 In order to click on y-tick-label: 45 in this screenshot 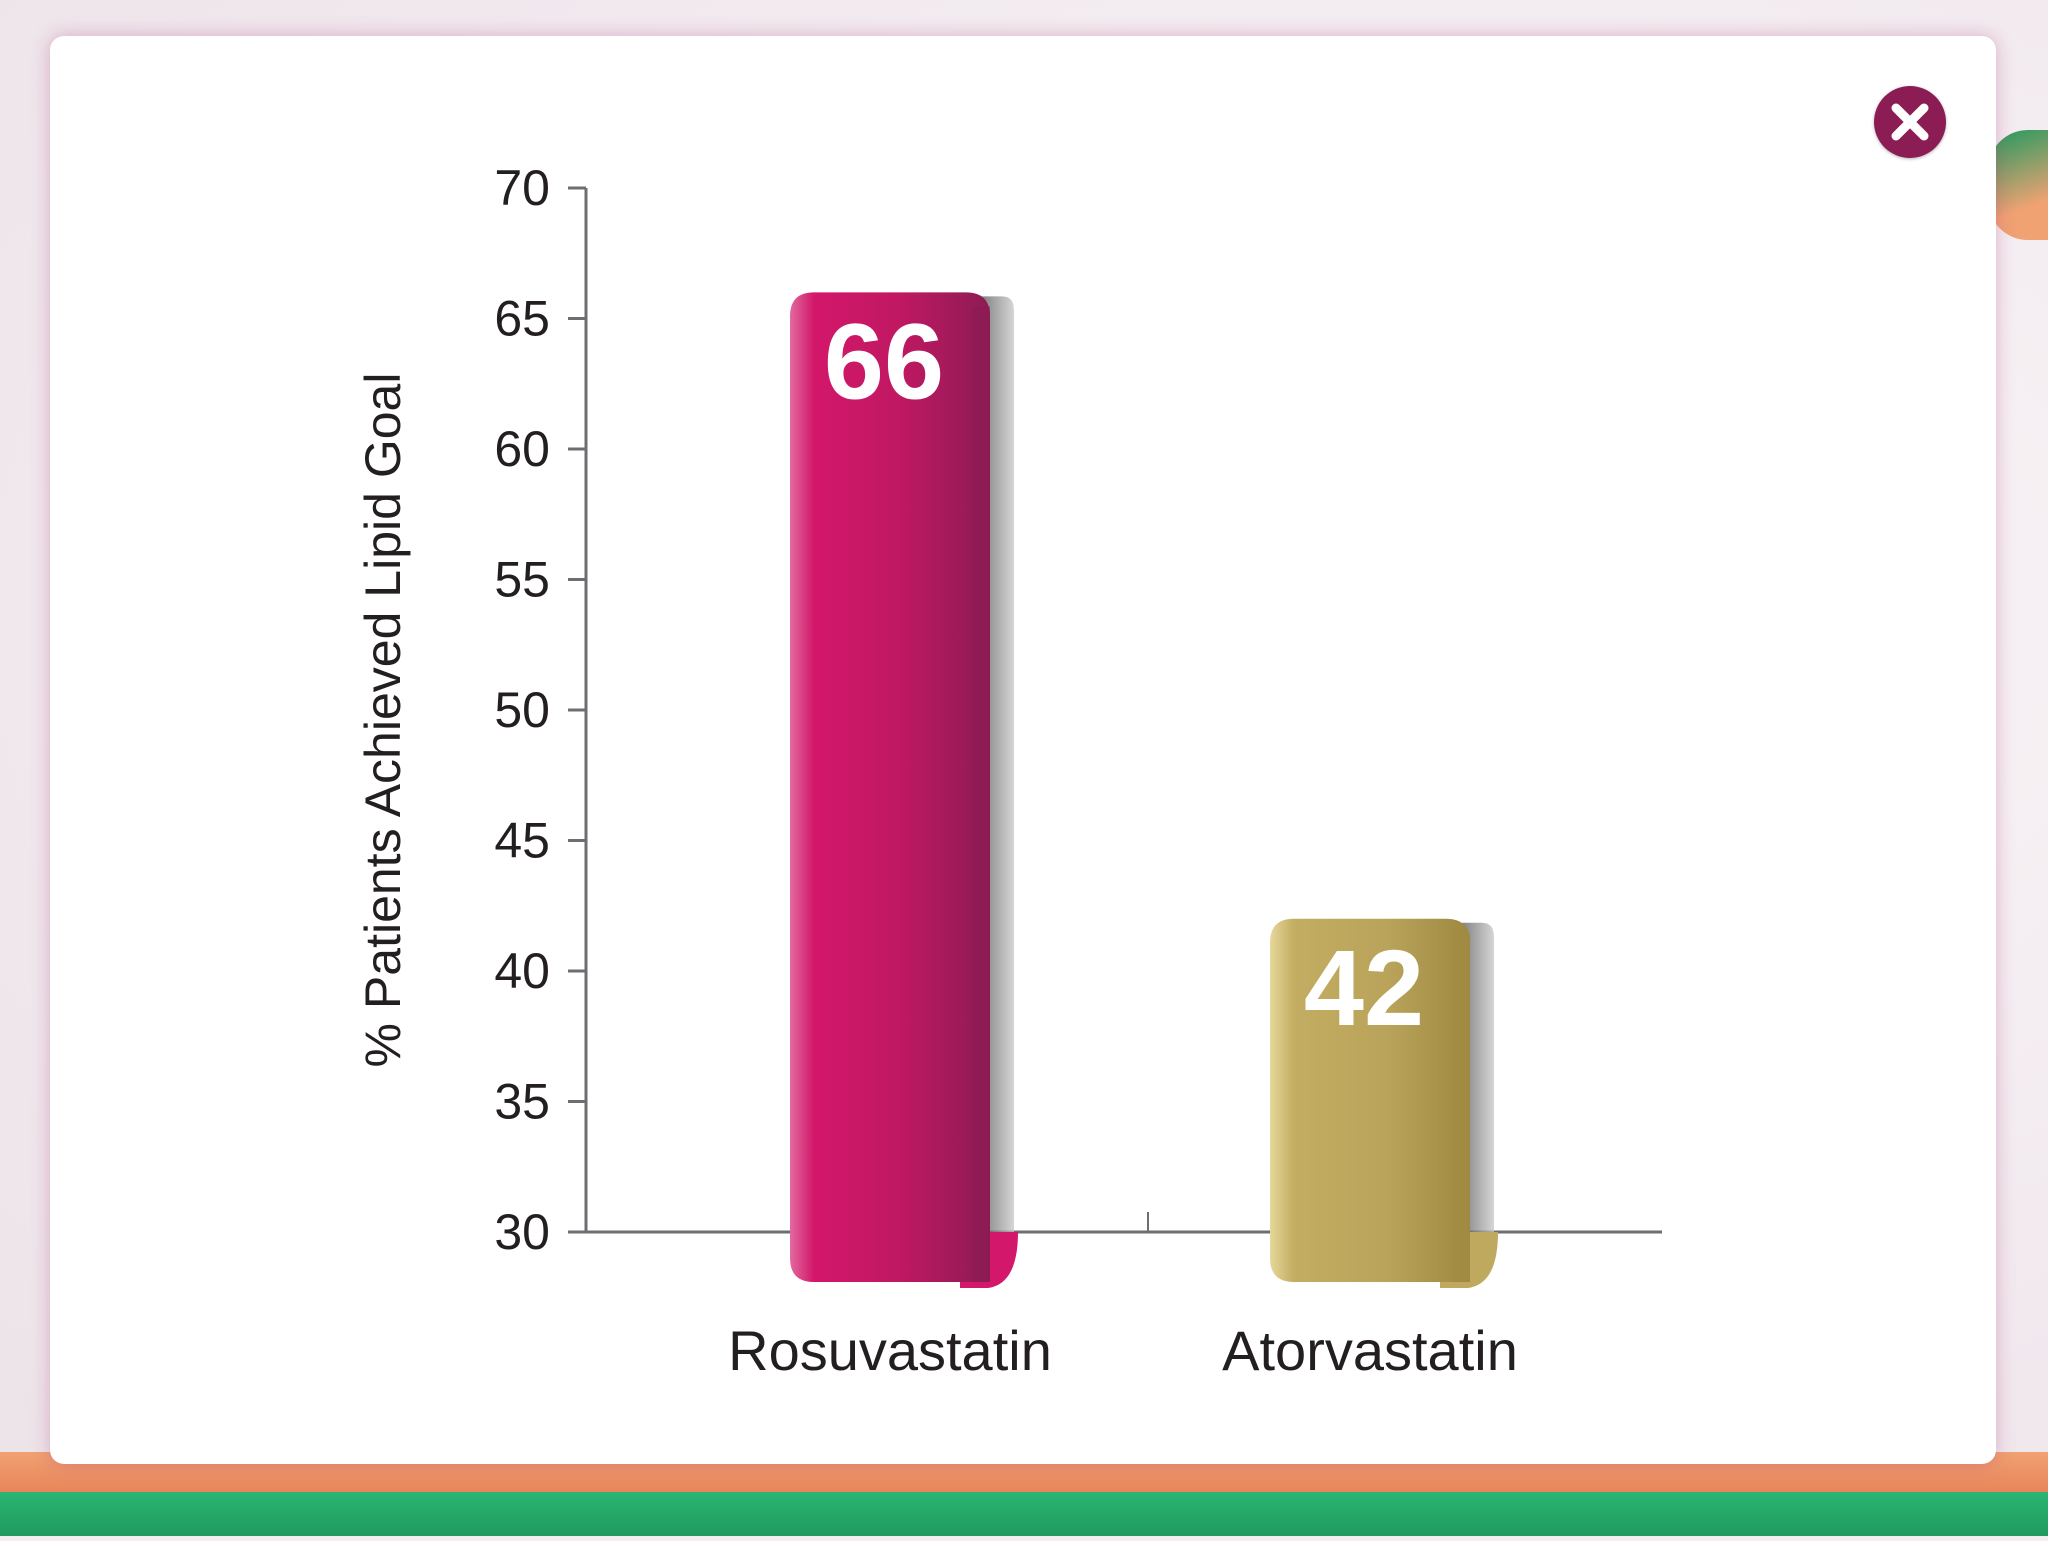, I will do `click(522, 841)`.